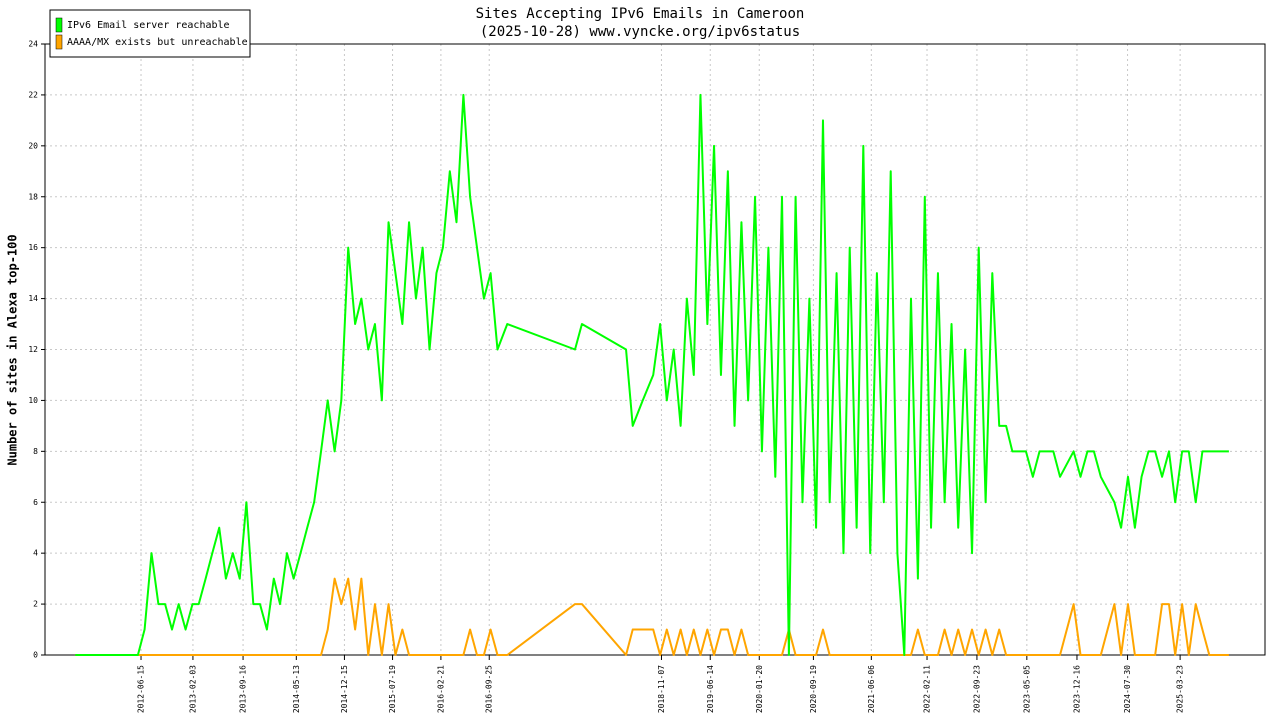  What do you see at coordinates (652, 616) in the screenshot?
I see `data-line` at bounding box center [652, 616].